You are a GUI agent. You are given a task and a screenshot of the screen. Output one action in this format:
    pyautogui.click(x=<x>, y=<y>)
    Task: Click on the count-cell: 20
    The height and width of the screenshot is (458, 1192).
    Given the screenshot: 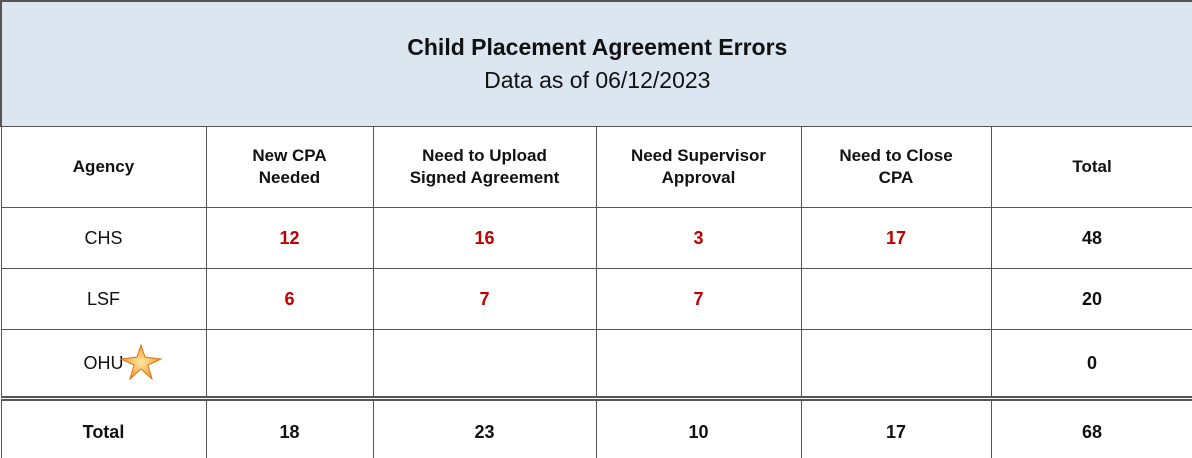 What is the action you would take?
    pyautogui.click(x=1091, y=299)
    